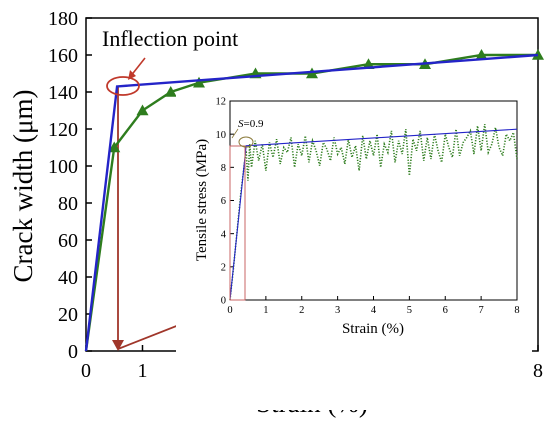 This screenshot has width=550, height=427. What do you see at coordinates (63, 167) in the screenshot?
I see `main-y-tick-label: 100` at bounding box center [63, 167].